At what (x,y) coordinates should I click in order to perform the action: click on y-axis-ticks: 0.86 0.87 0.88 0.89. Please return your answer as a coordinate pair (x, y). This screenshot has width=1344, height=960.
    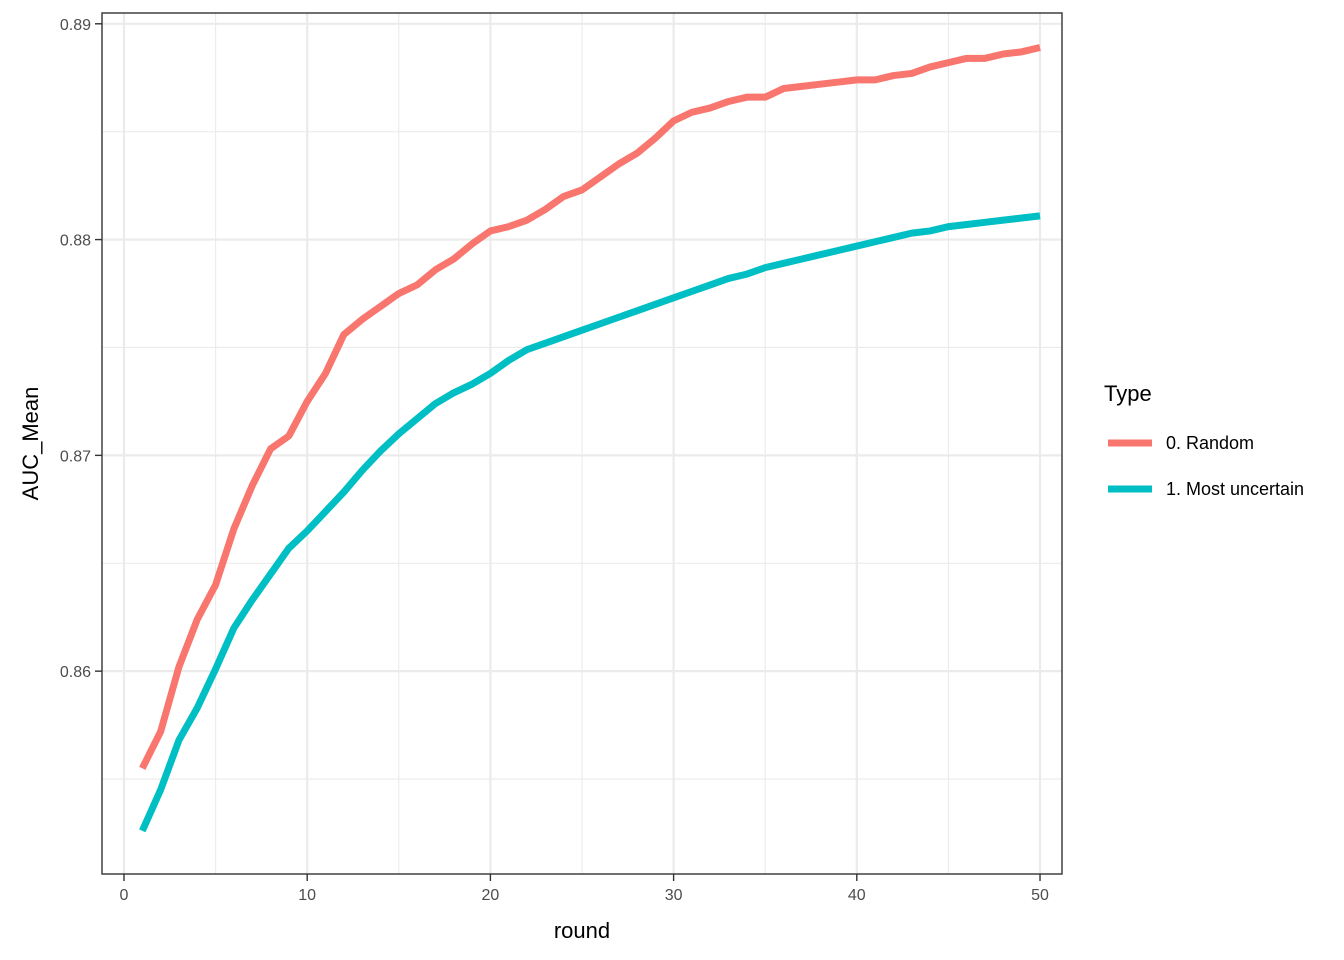
    Looking at the image, I should click on (81, 349).